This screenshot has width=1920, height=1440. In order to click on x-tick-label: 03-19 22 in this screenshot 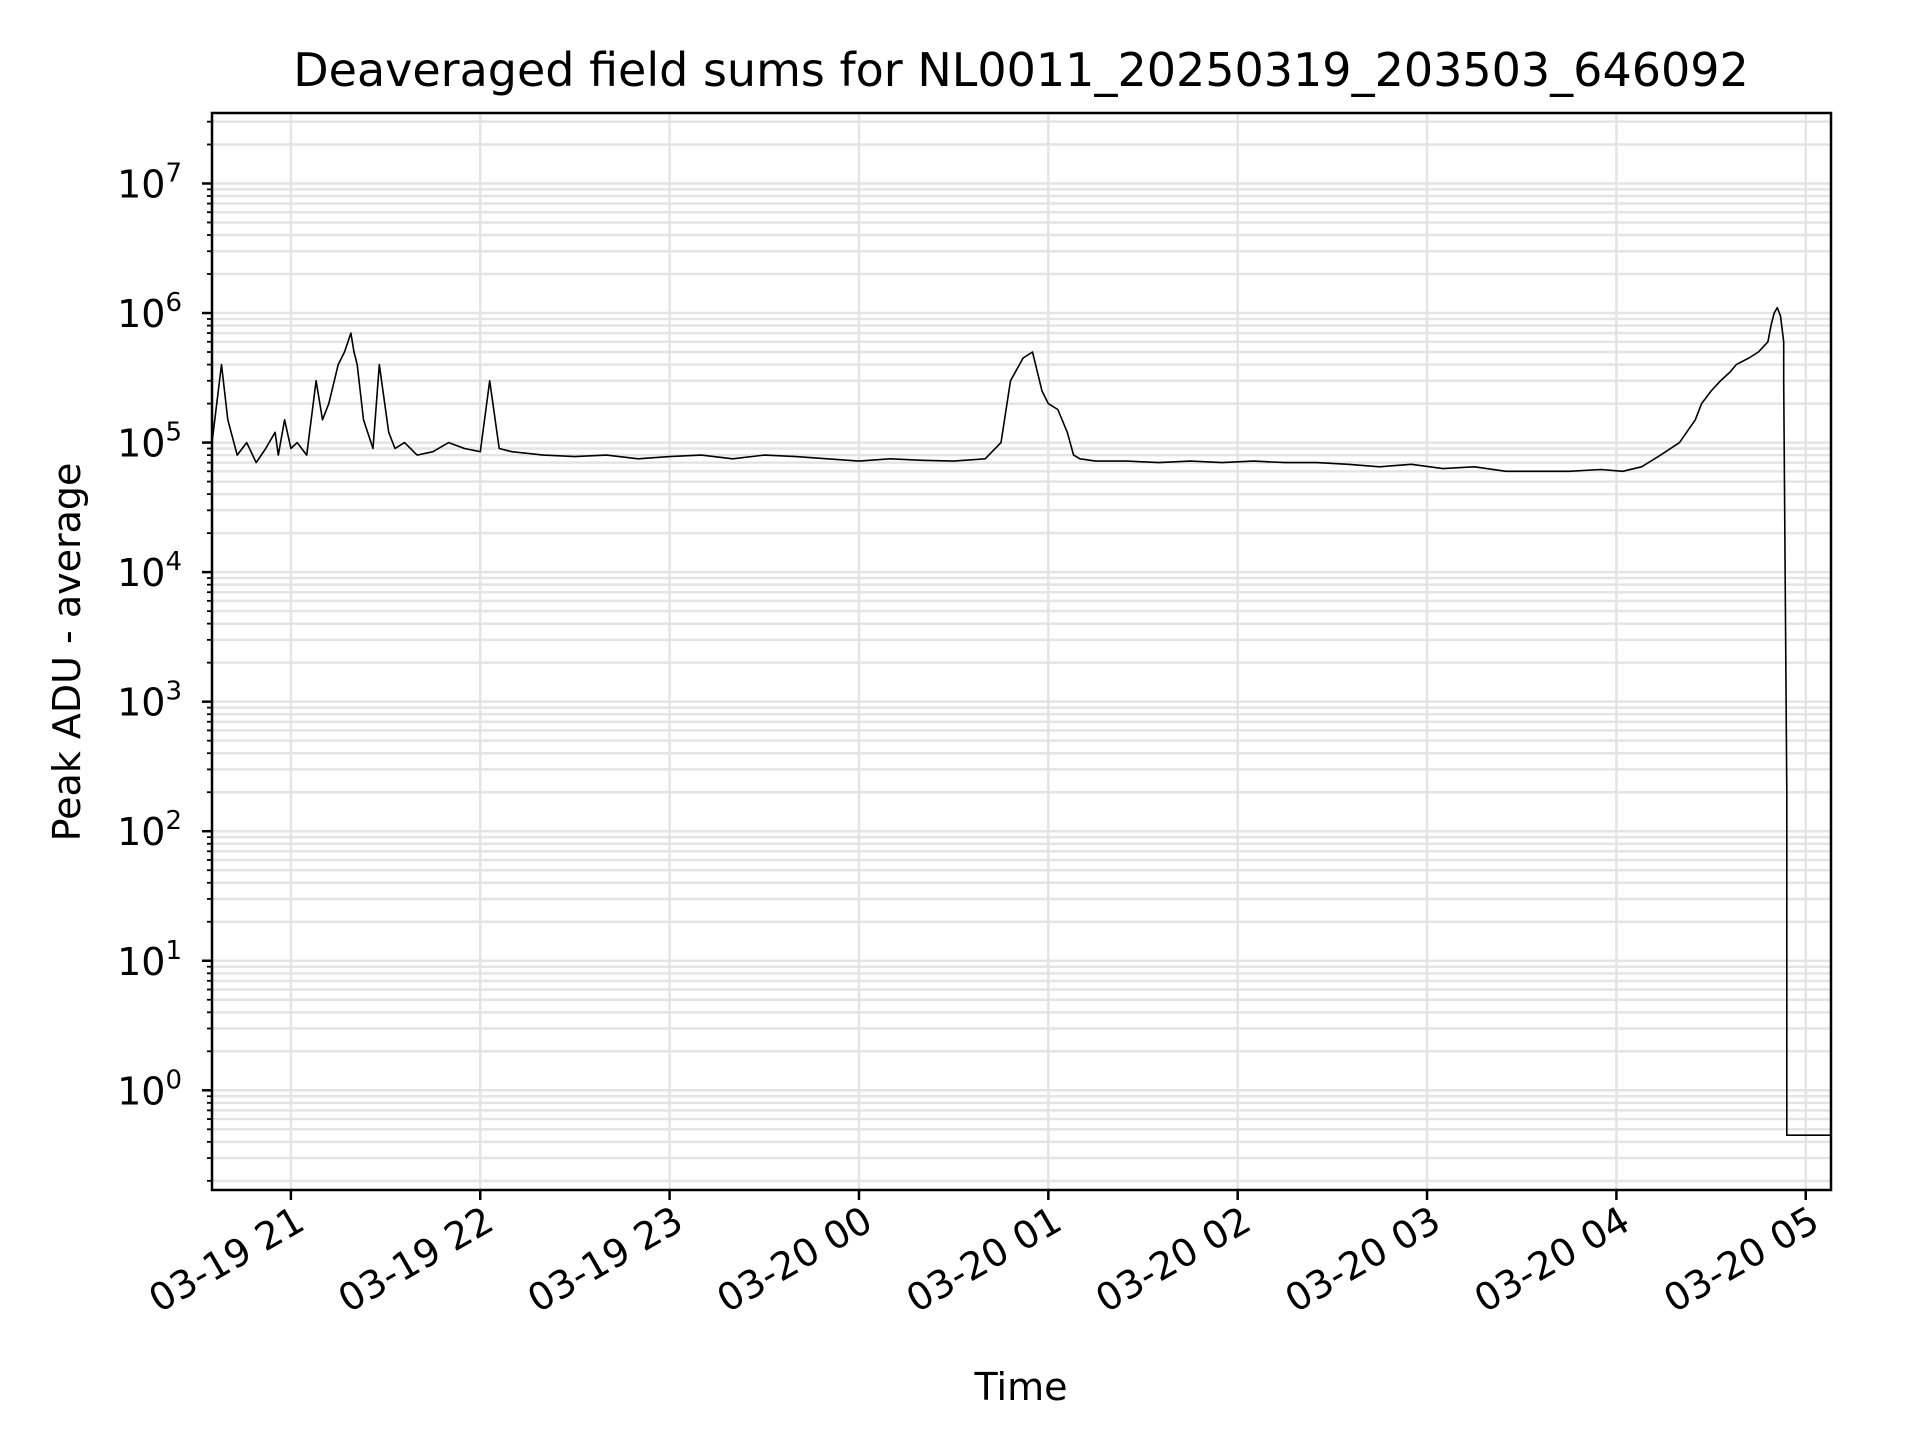, I will do `click(416, 1260)`.